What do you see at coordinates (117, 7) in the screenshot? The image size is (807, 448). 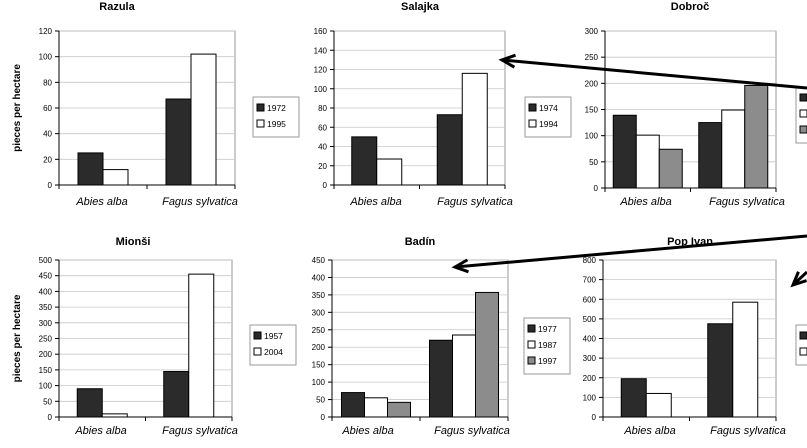 I see `chart-title: Razula` at bounding box center [117, 7].